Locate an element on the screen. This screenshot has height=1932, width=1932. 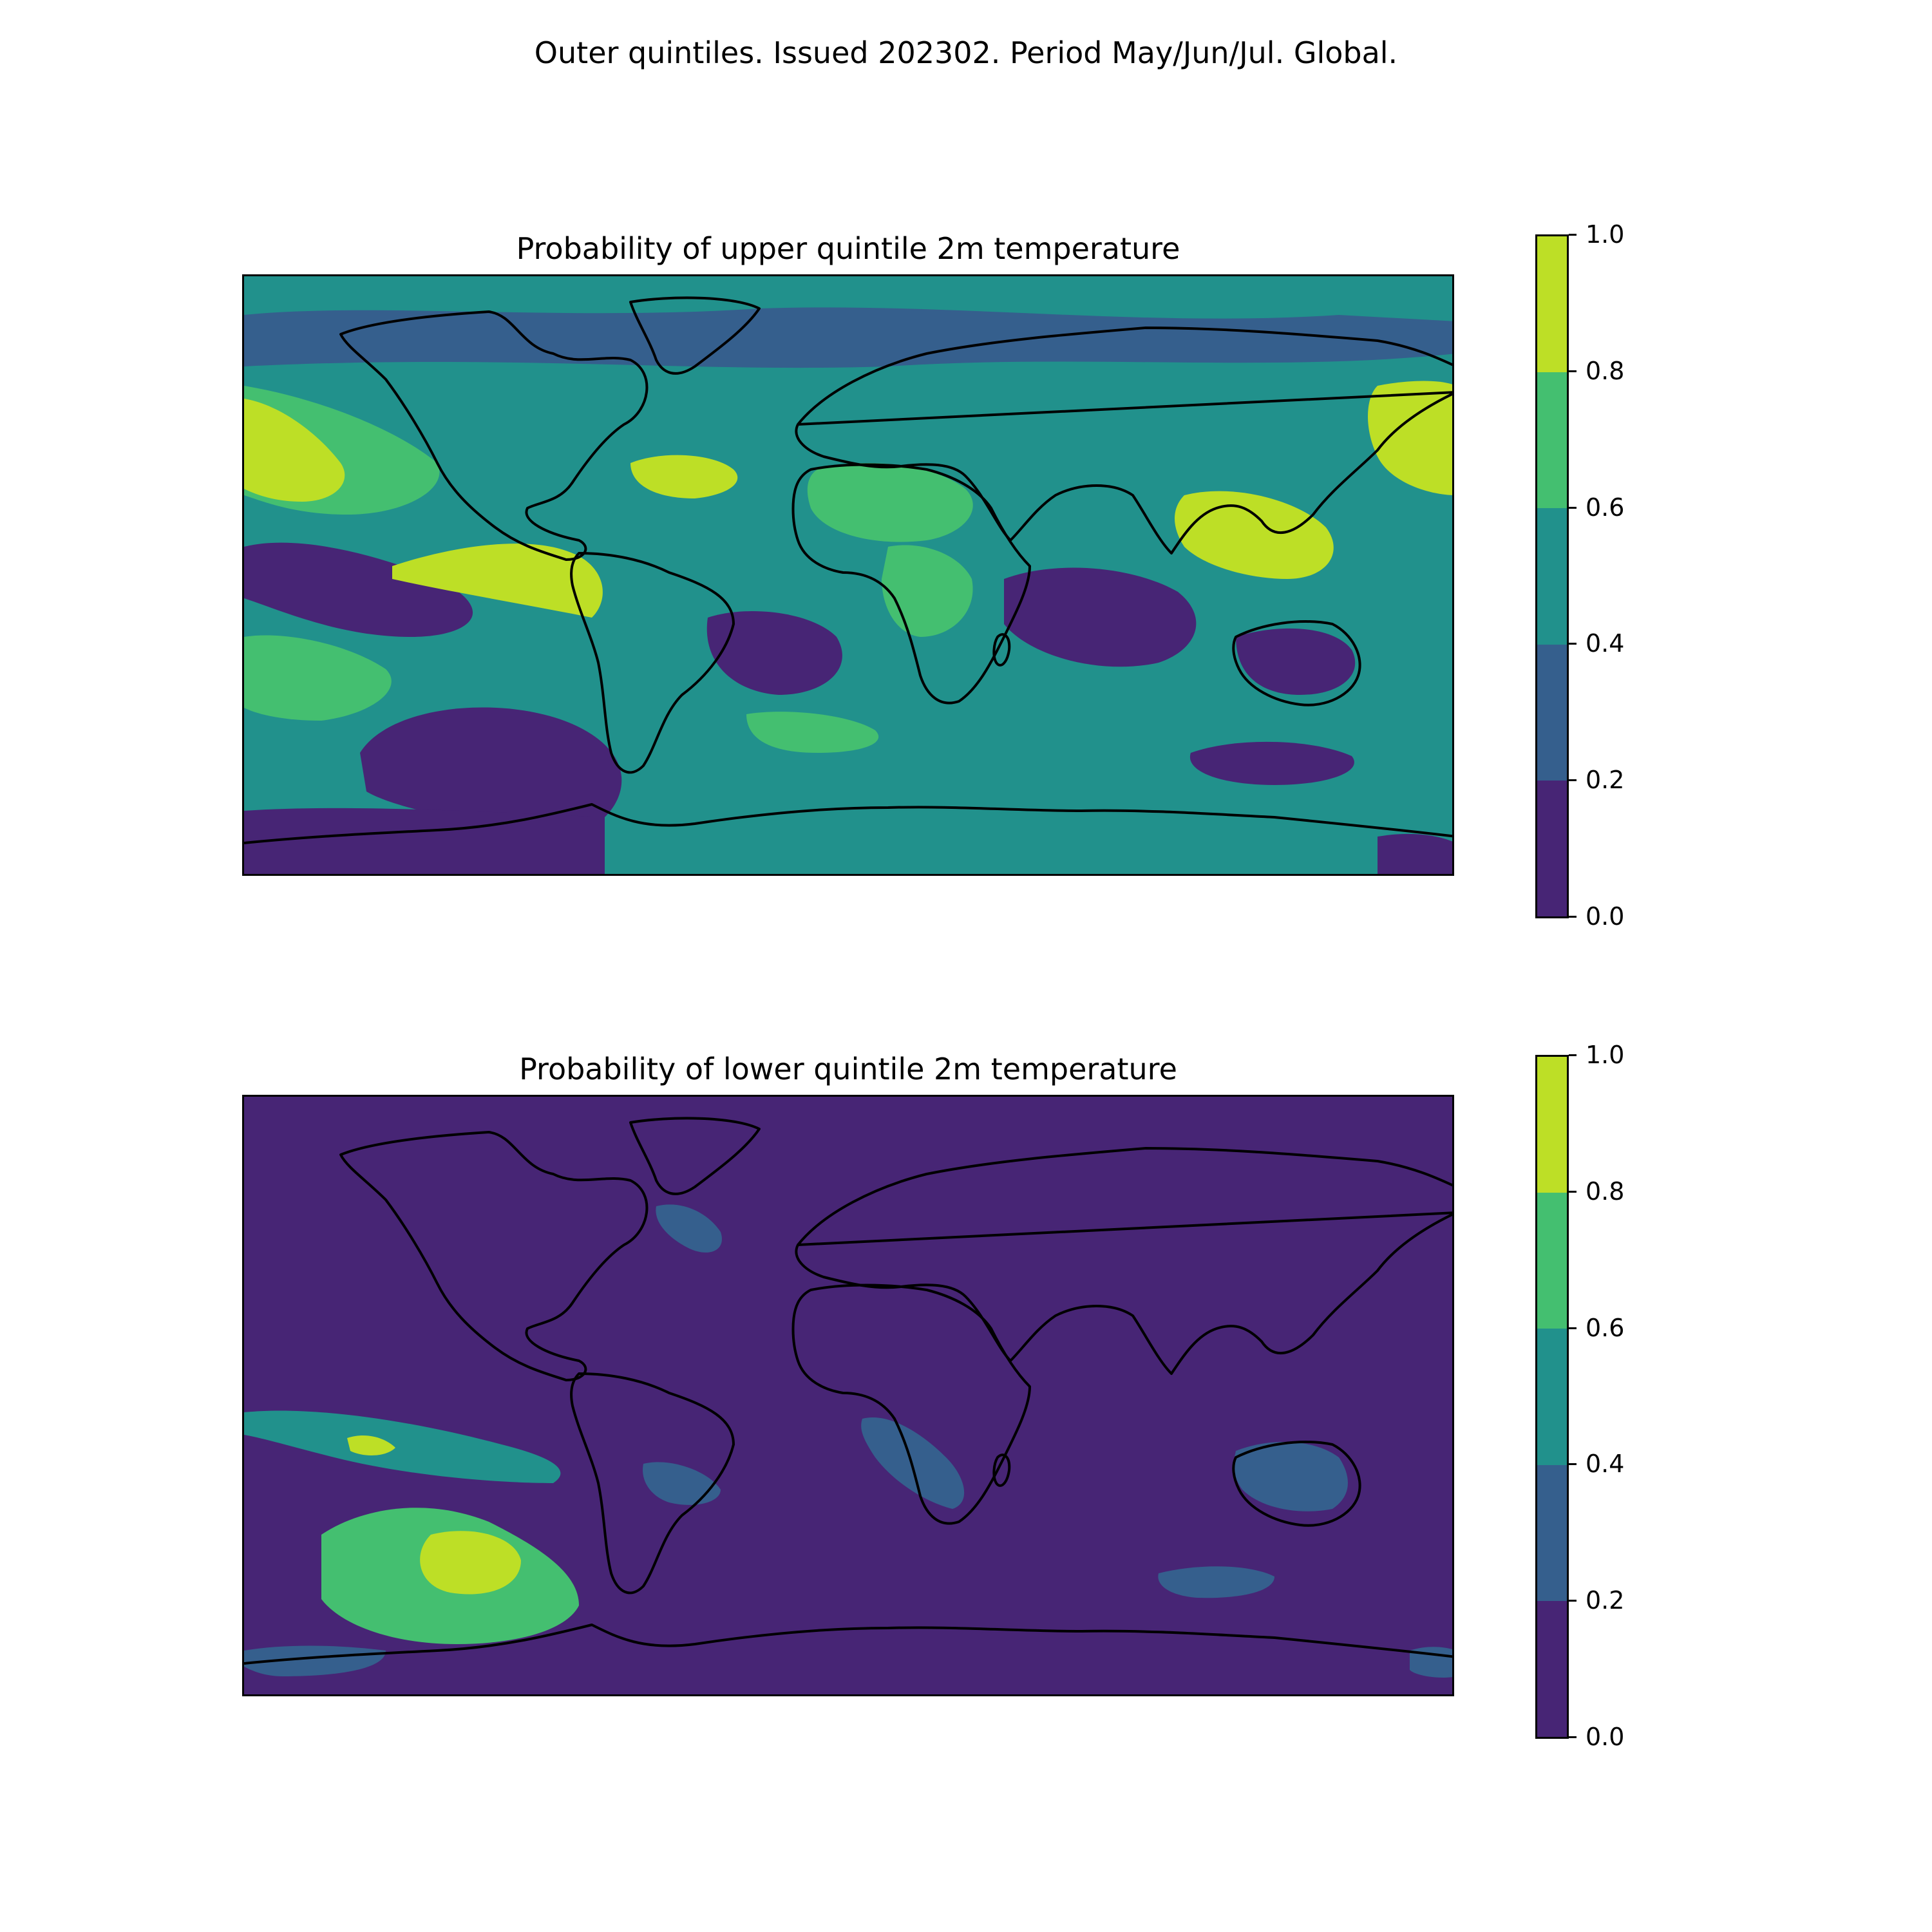
upper-coast-north-america is located at coordinates (494, 435).